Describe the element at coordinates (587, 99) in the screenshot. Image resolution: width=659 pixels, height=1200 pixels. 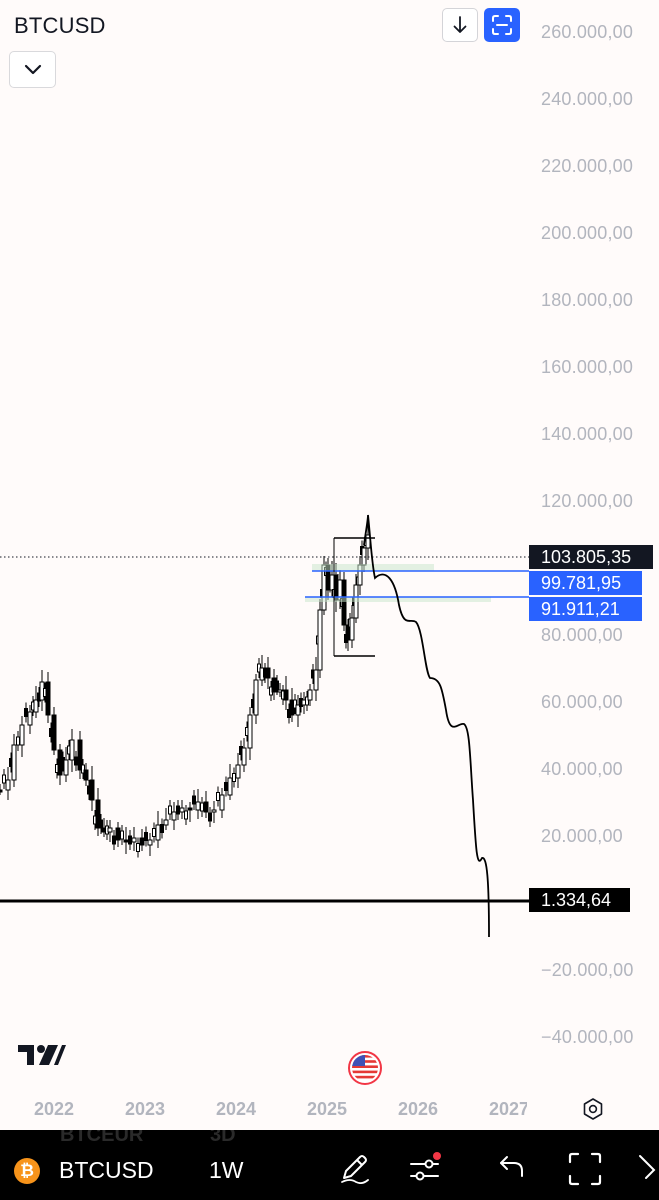
I see `y-tick: 240.000,00` at that location.